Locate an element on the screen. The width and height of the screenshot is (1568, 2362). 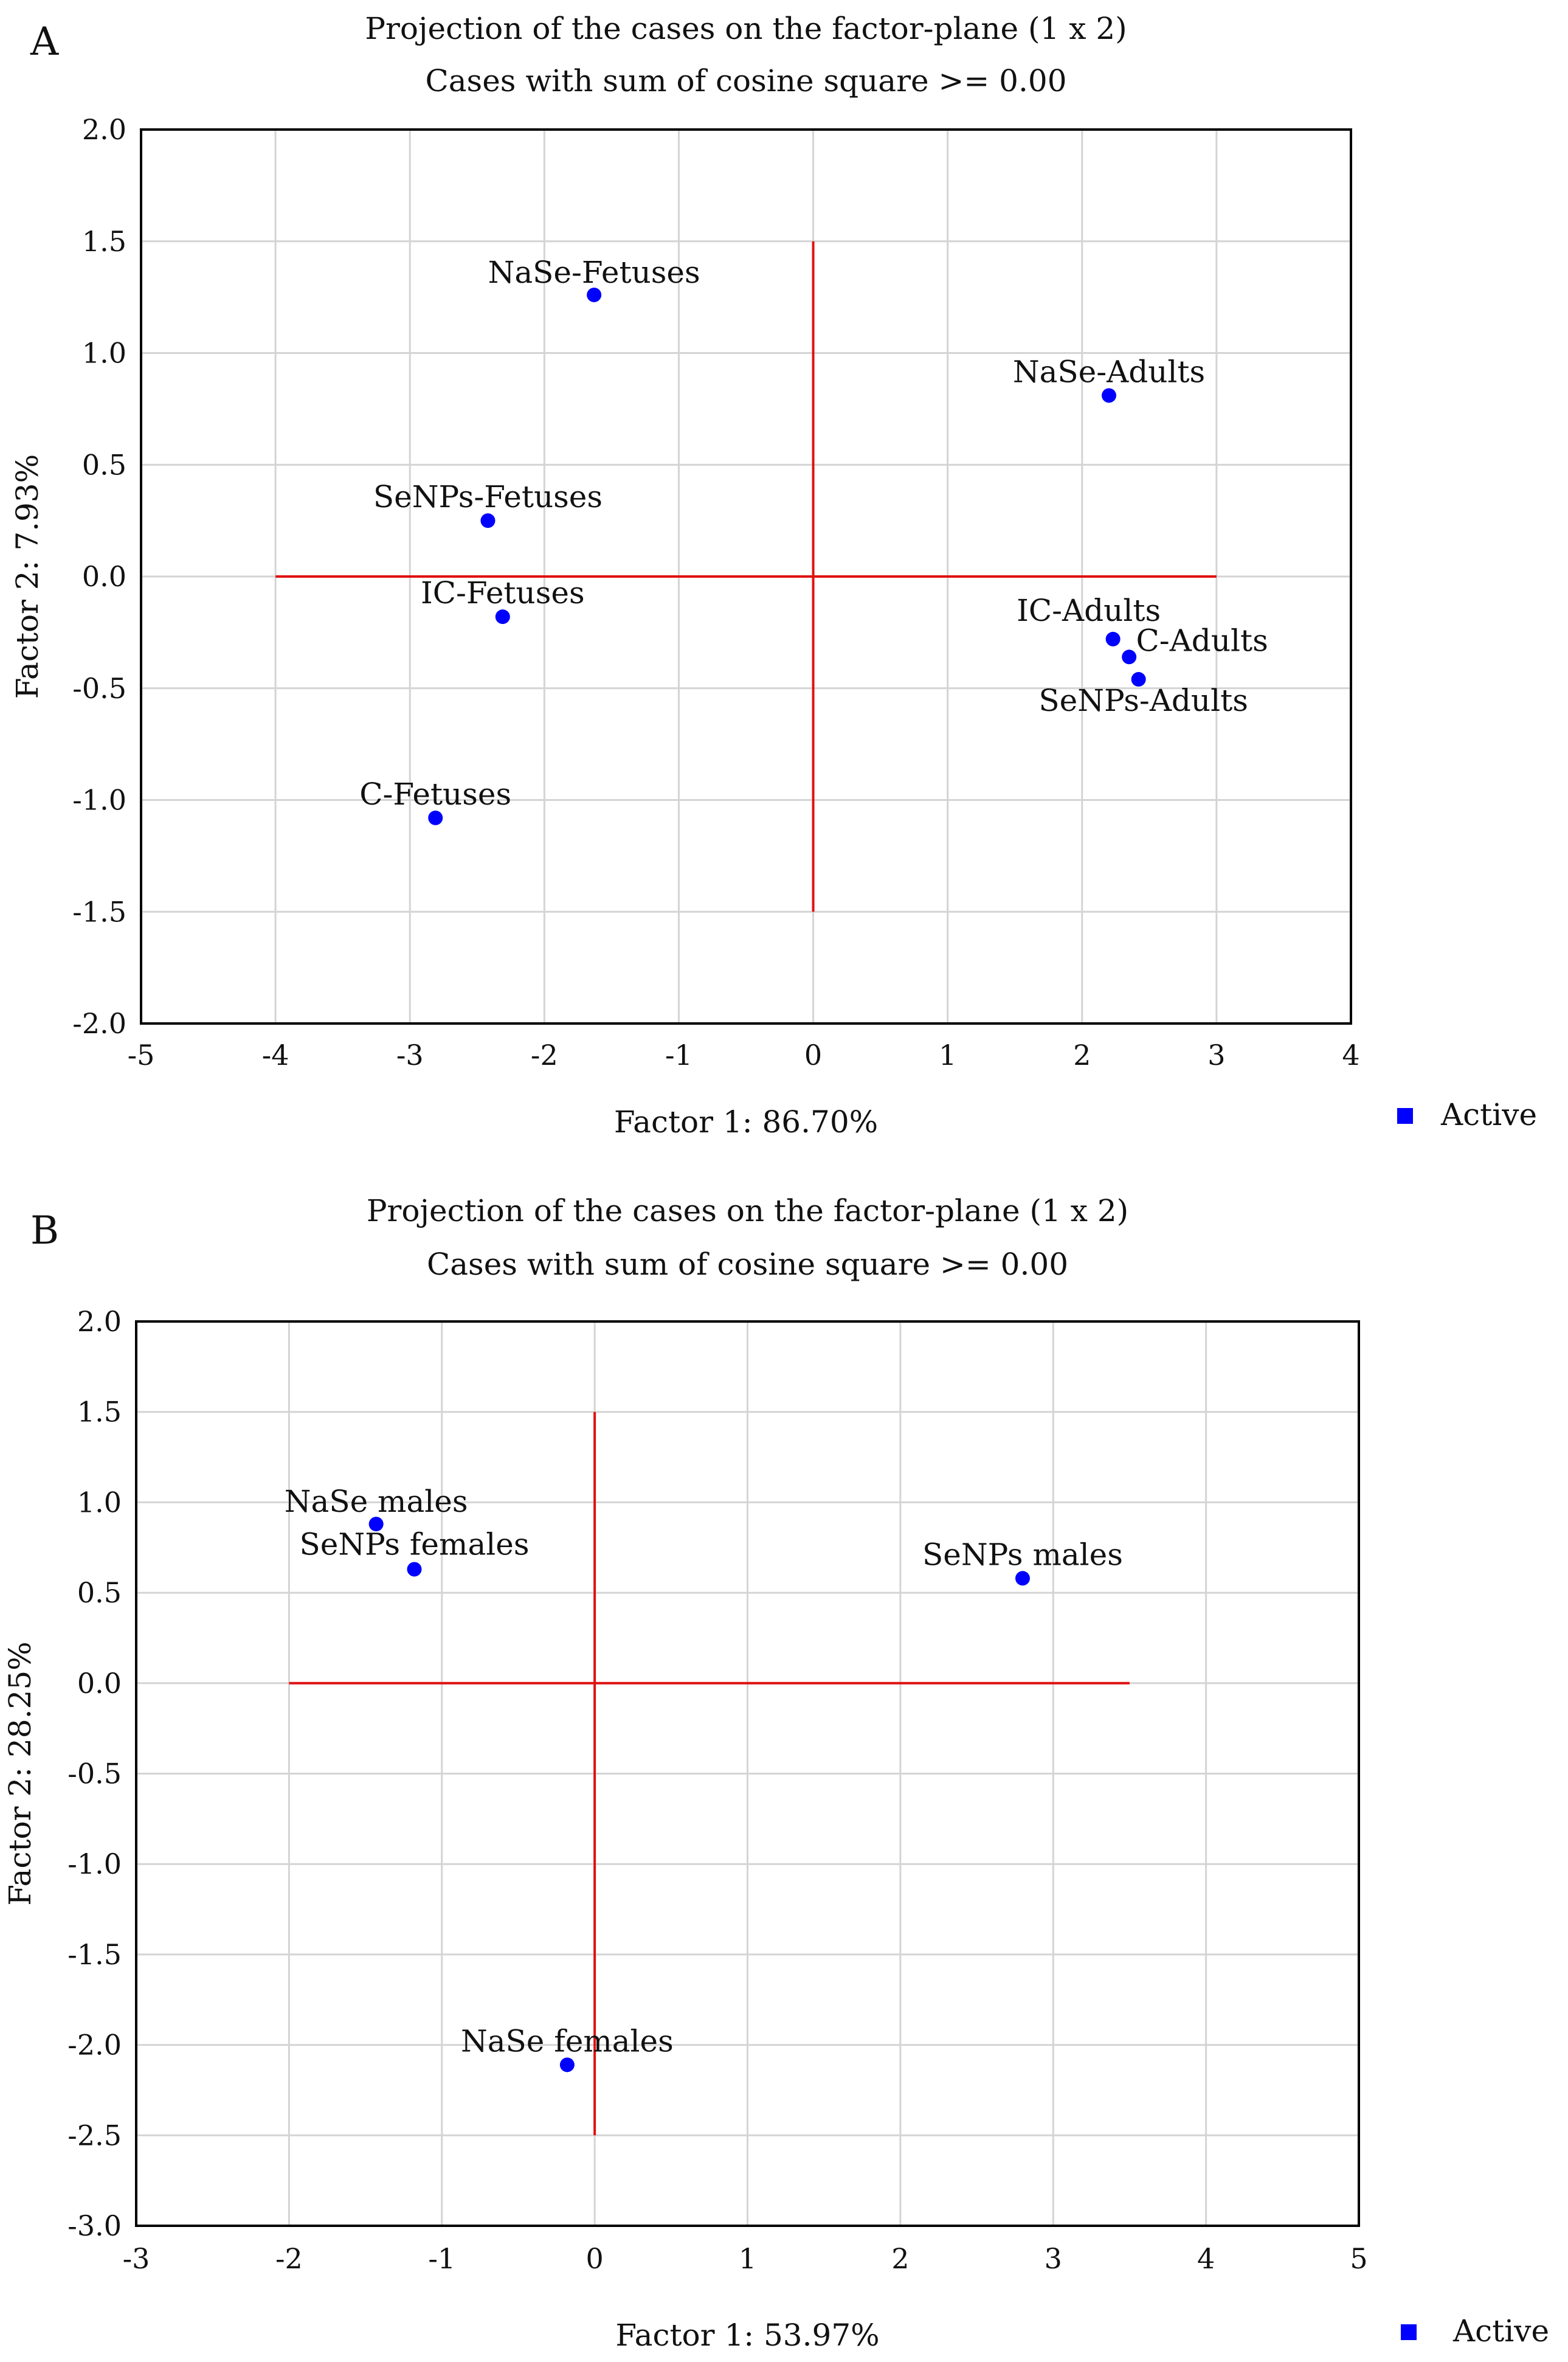
panel-a-y-tick-label: -2.0 is located at coordinates (99, 1024).